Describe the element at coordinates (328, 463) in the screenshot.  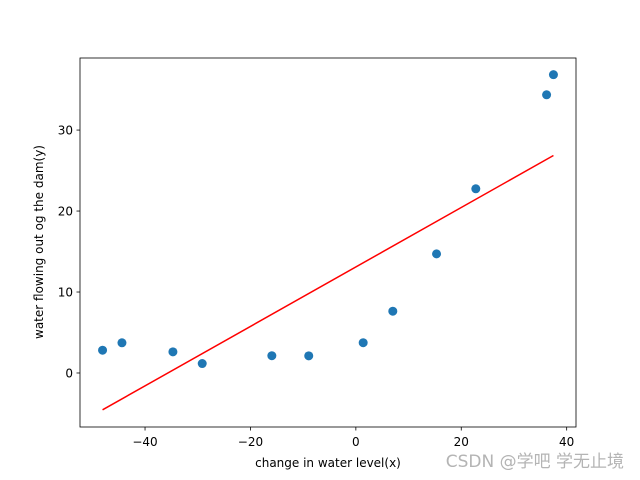
I see `x-axis-label: change in water level(x)` at that location.